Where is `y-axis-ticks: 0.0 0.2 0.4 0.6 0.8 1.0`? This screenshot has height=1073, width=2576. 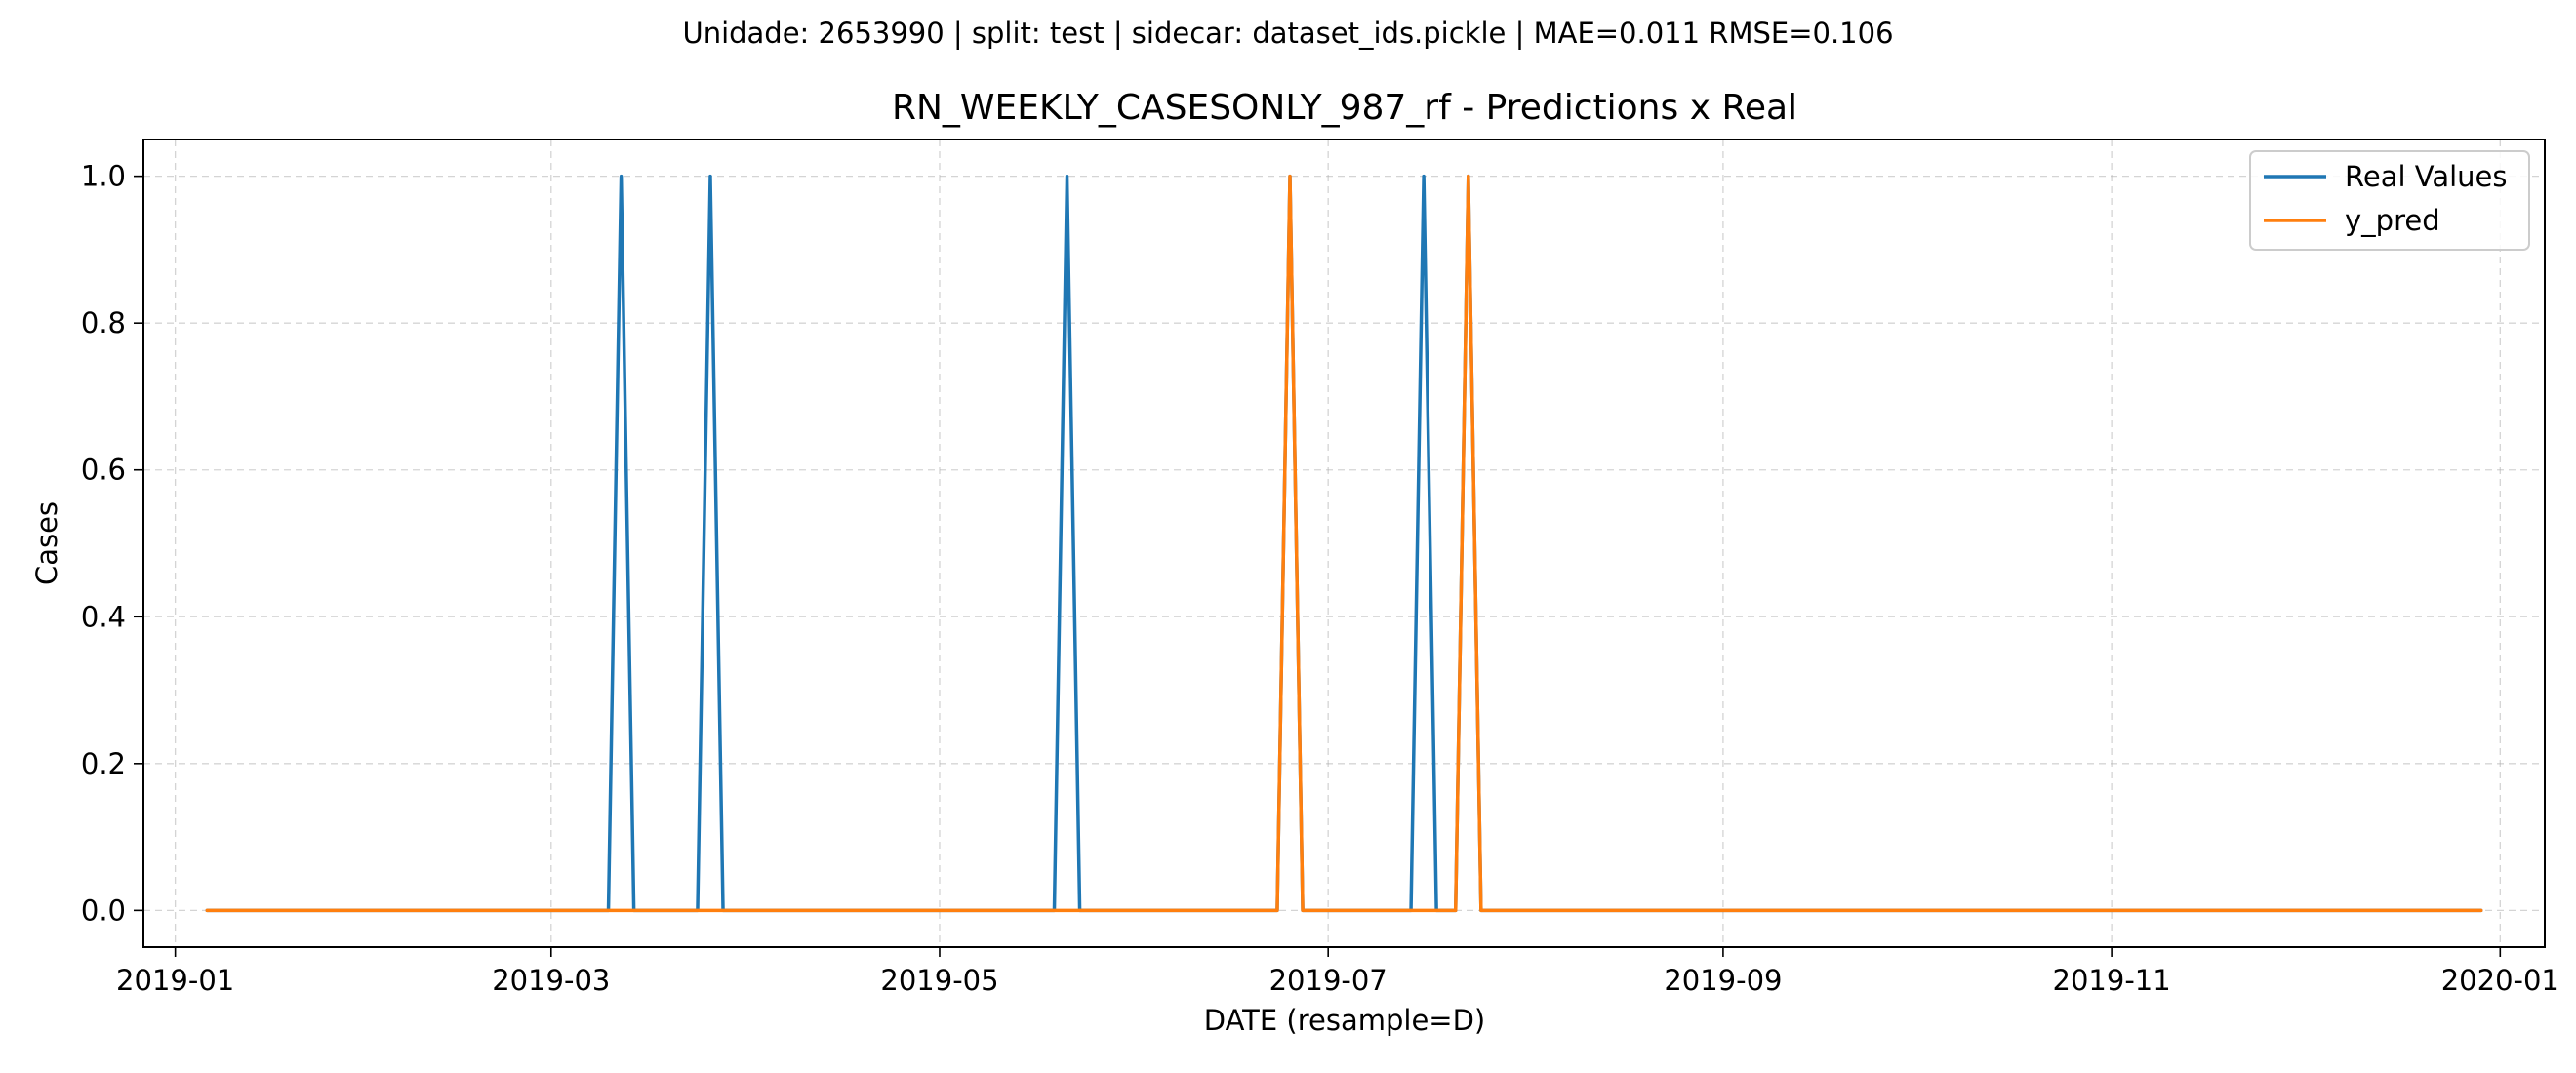
y-axis-ticks: 0.0 0.2 0.4 0.6 0.8 1.0 is located at coordinates (112, 543).